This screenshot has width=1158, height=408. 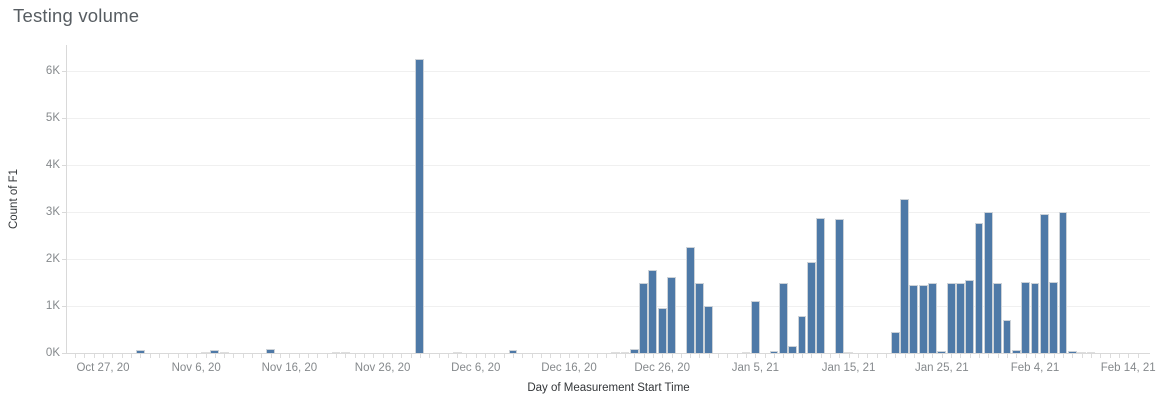 I want to click on x-axis-label: Jan 25, 21, so click(x=941, y=368).